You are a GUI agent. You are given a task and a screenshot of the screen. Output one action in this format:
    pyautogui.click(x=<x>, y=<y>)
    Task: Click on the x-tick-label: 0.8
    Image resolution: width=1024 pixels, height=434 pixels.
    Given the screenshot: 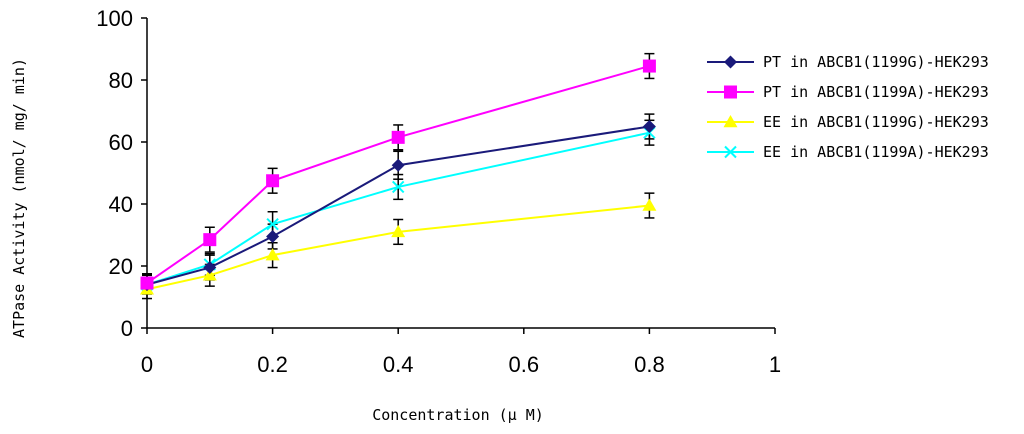 What is the action you would take?
    pyautogui.click(x=649, y=364)
    